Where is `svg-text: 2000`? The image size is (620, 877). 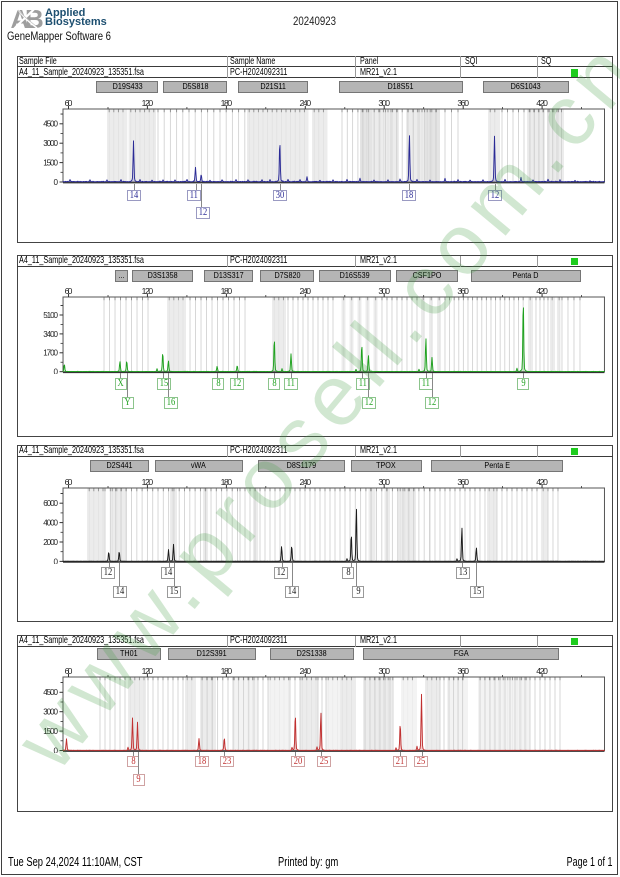
svg-text: 2000 is located at coordinates (50, 541).